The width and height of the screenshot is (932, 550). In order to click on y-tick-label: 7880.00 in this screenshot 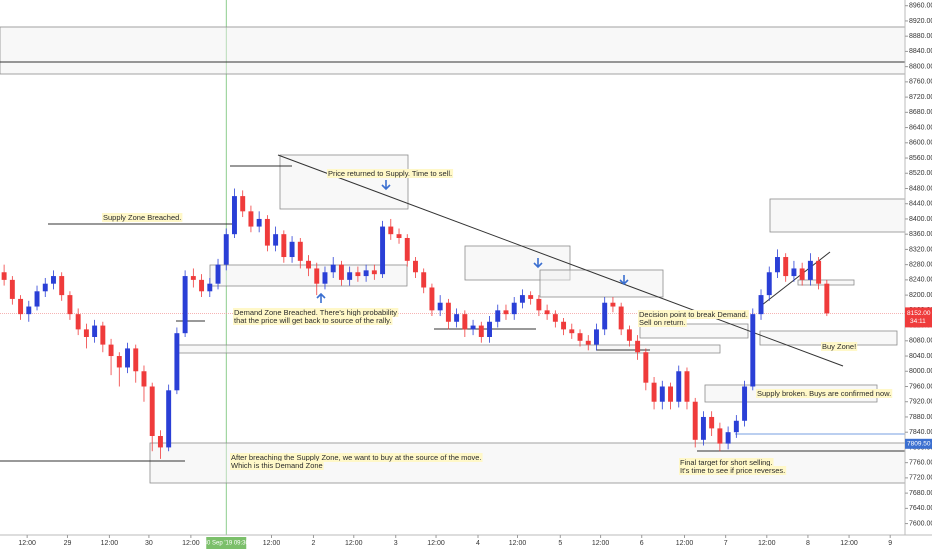, I will do `click(920, 417)`.